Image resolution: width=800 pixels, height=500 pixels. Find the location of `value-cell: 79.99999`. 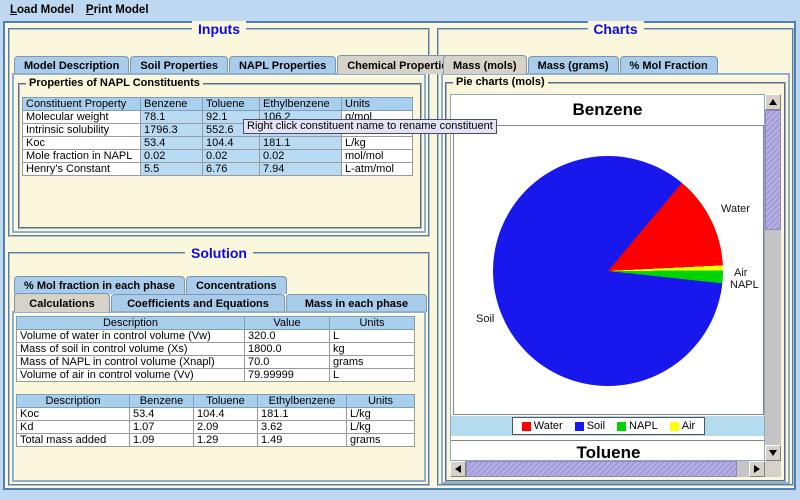

value-cell: 79.99999 is located at coordinates (287, 375).